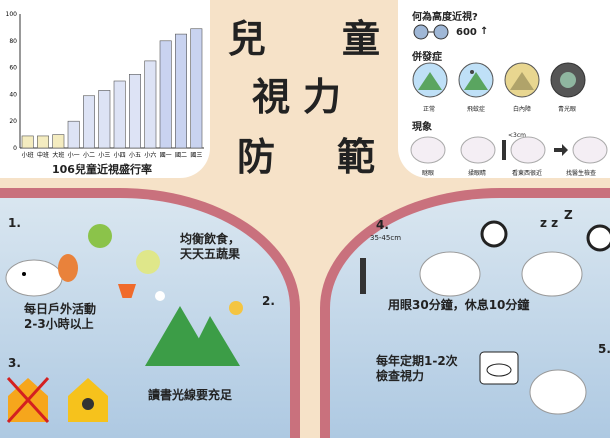 This screenshot has height=438, width=610. I want to click on tip-number: 3., so click(14, 363).